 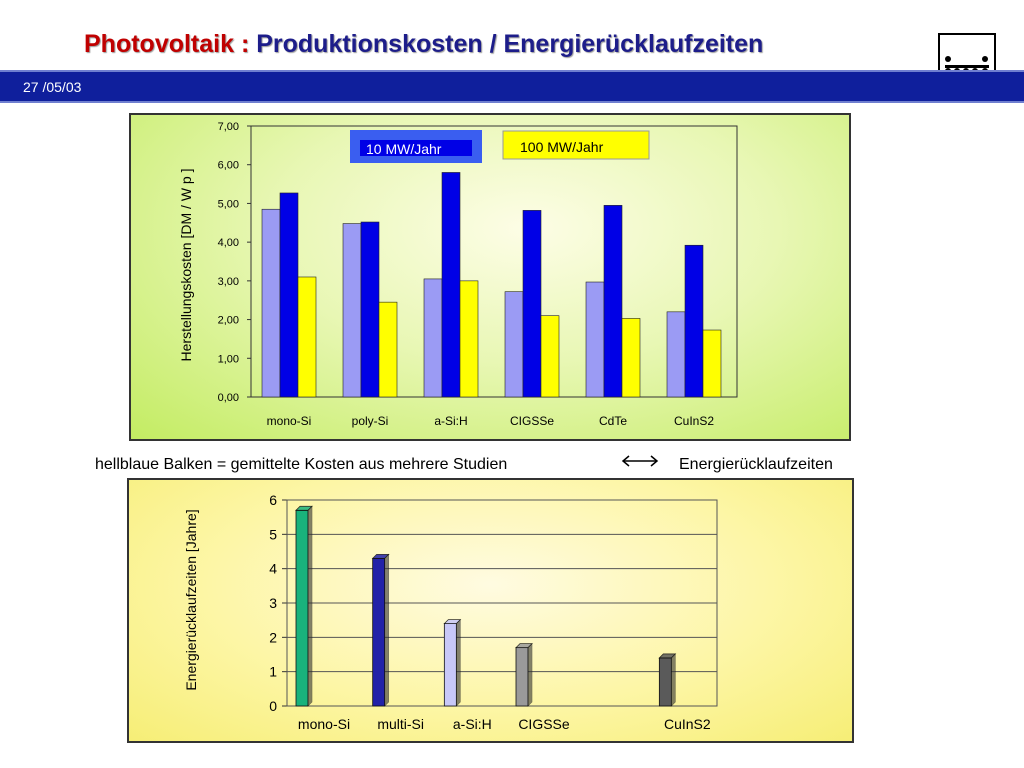 I want to click on cost-y-tick-label: 1,00, so click(x=228, y=359).